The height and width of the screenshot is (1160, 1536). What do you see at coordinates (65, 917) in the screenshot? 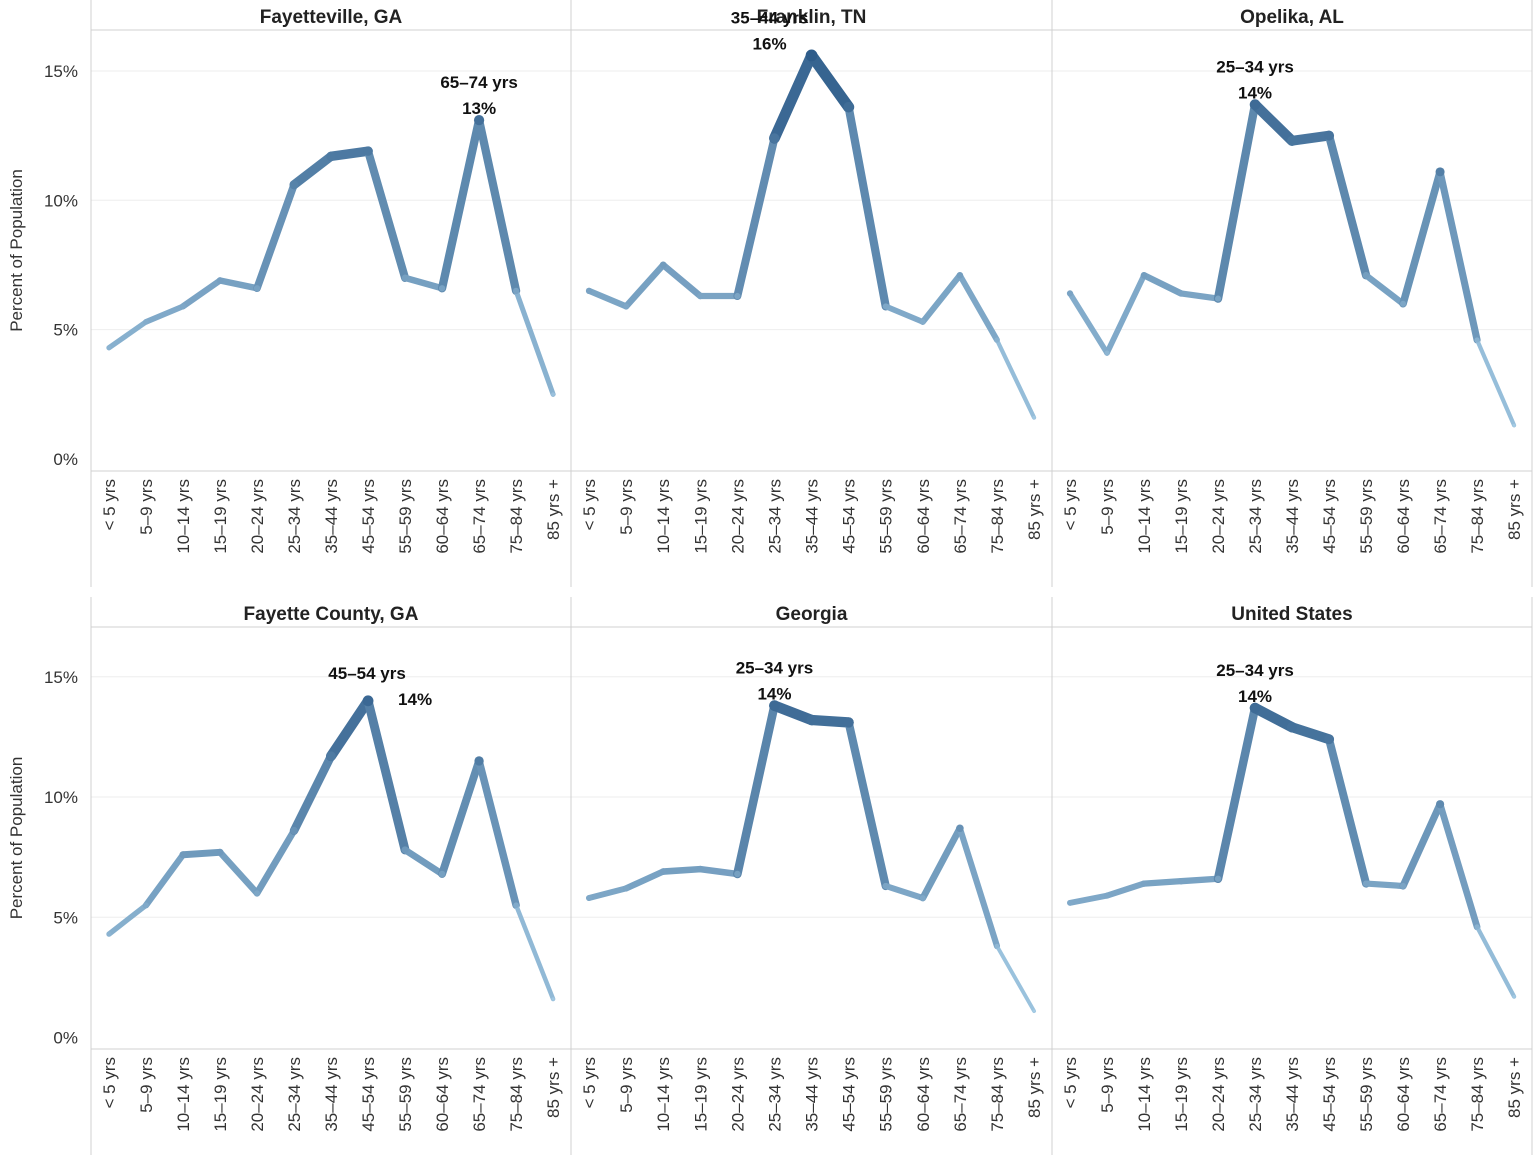
I see `y-tick-label: 5%` at bounding box center [65, 917].